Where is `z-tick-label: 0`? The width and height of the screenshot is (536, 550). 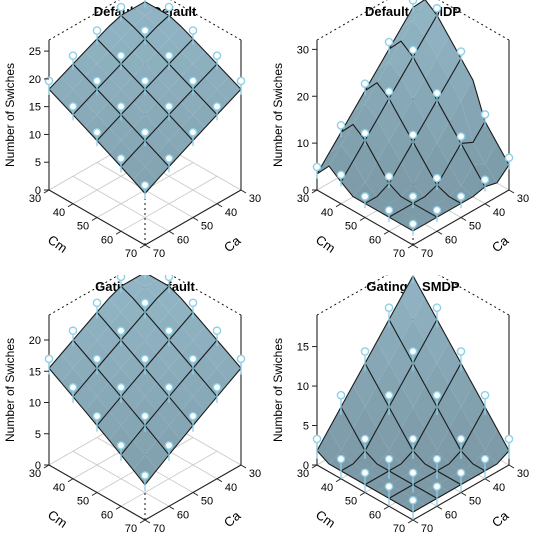 z-tick-label: 0 is located at coordinates (38, 191).